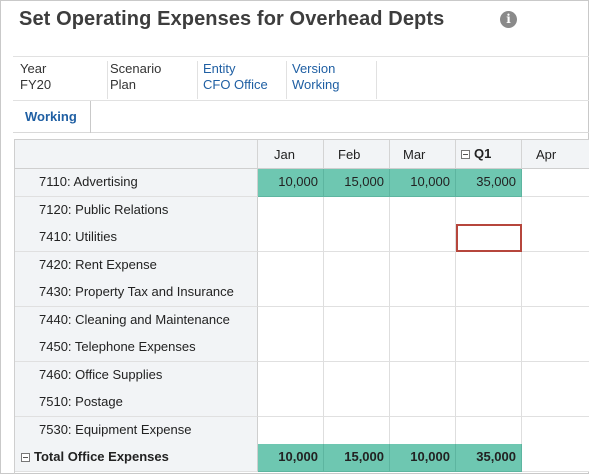  I want to click on row-header: 7420: Rent Expense, so click(136, 266).